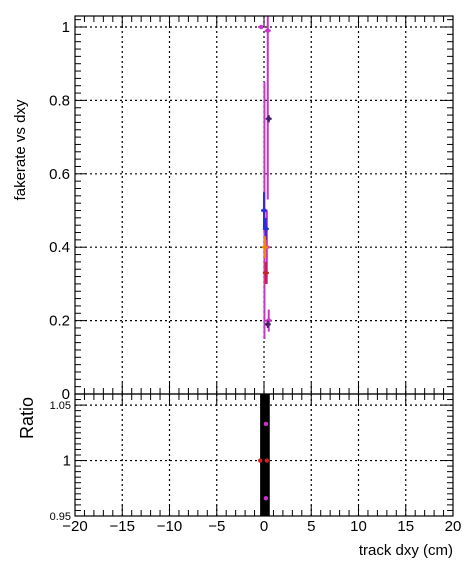 This screenshot has width=468, height=562. What do you see at coordinates (67, 461) in the screenshot?
I see `bottom-y-tick-label: 1` at bounding box center [67, 461].